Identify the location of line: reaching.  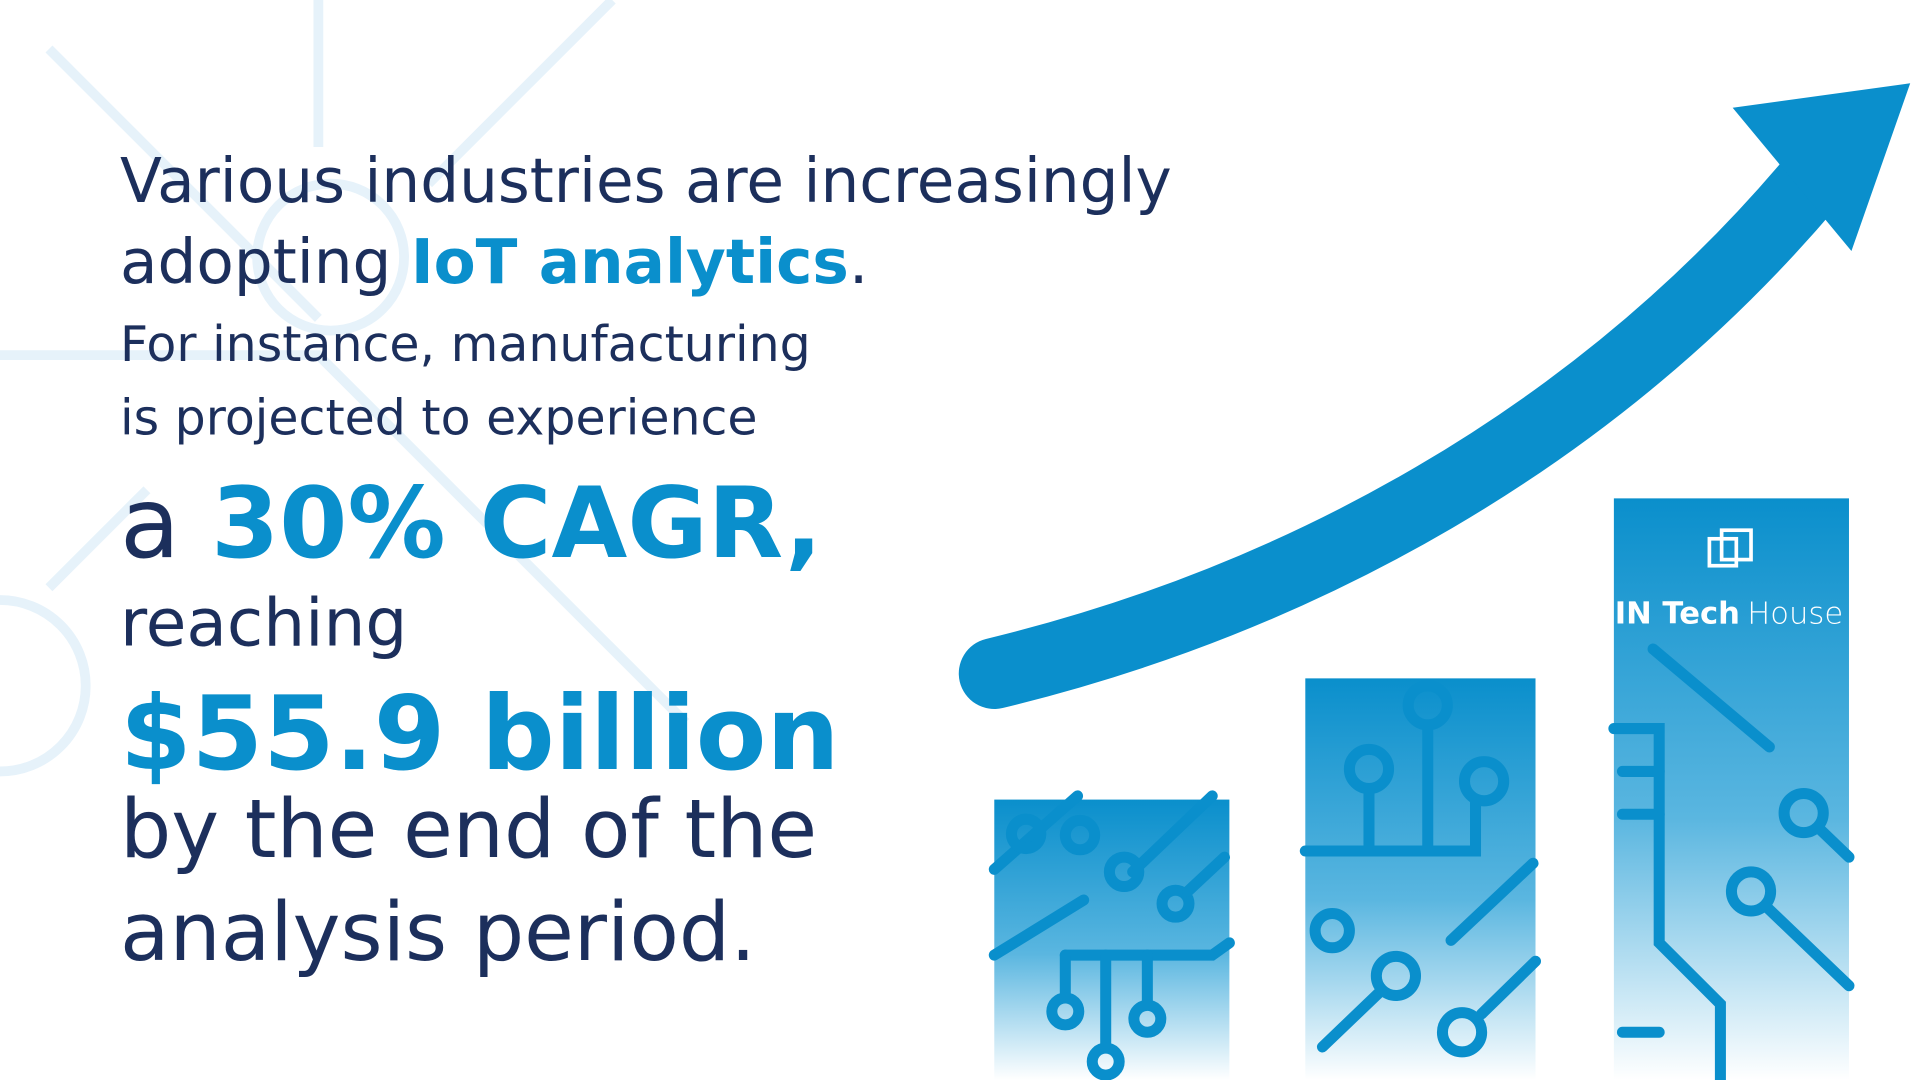
(263, 622).